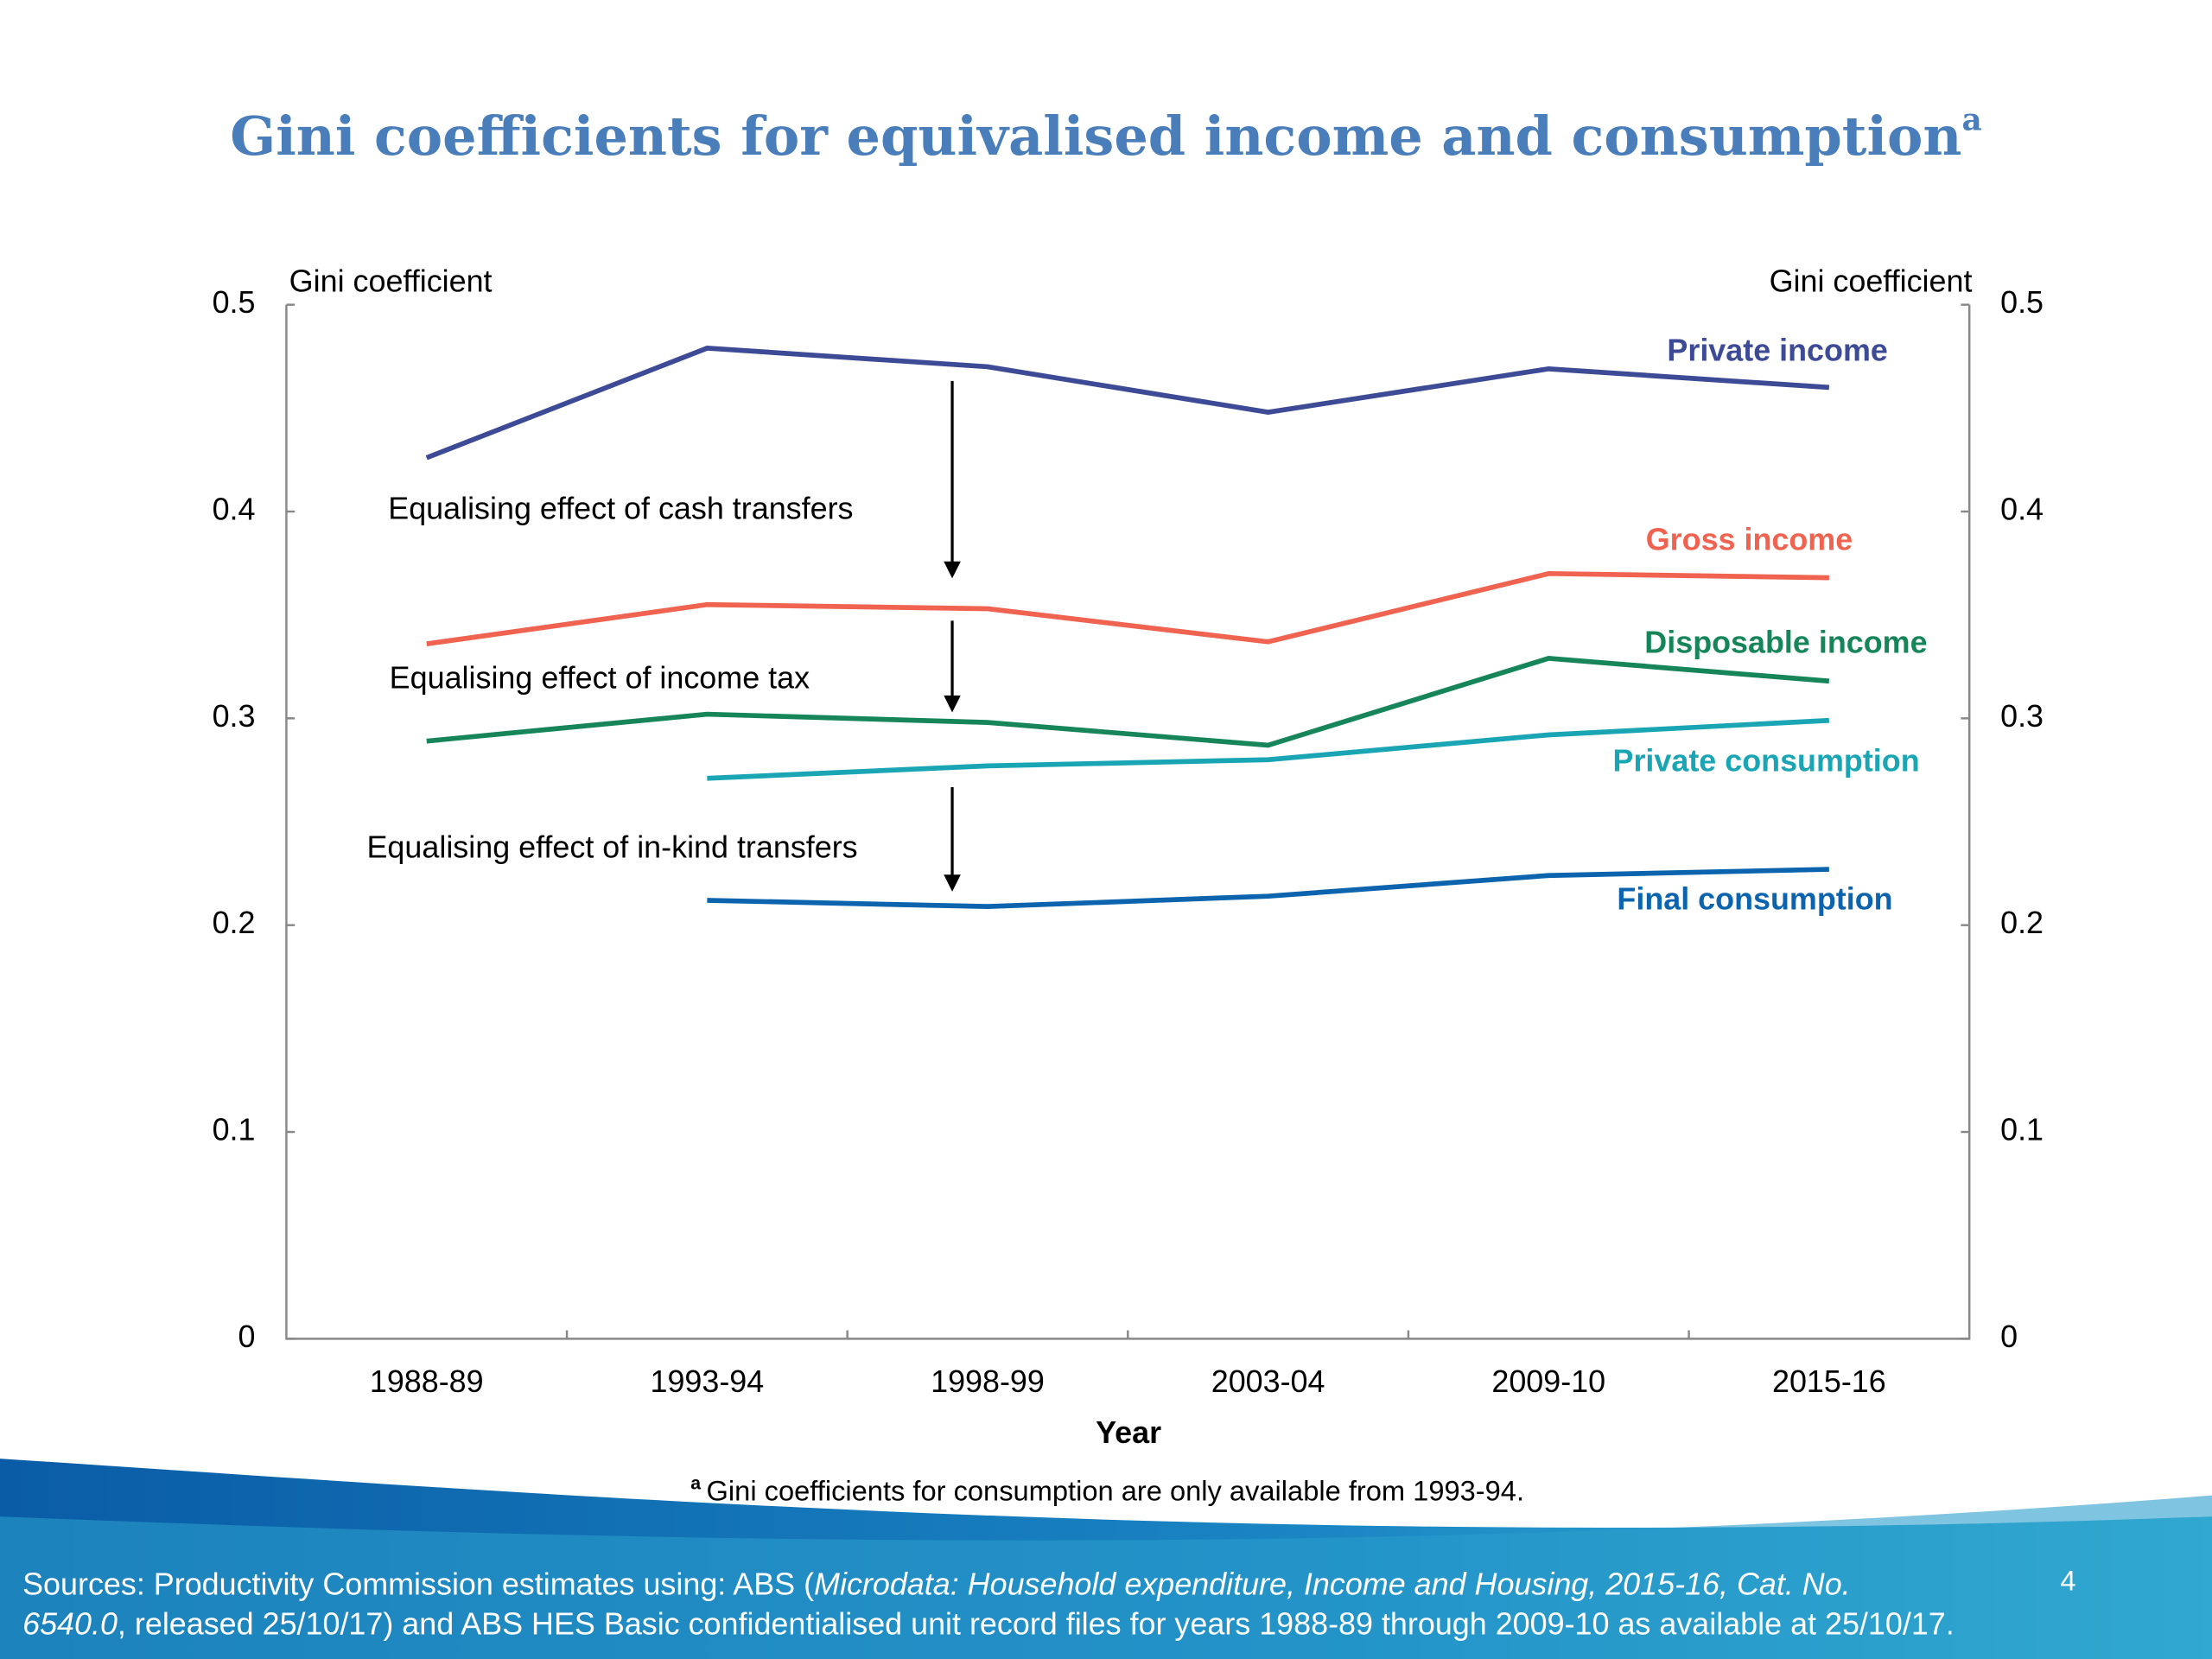 The image size is (2212, 1659). What do you see at coordinates (1128, 1432) in the screenshot?
I see `x-axis-label: Year` at bounding box center [1128, 1432].